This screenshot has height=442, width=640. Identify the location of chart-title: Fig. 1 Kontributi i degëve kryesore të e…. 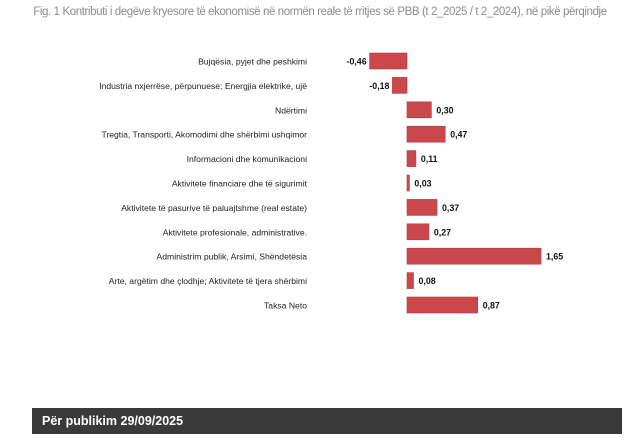
(320, 12).